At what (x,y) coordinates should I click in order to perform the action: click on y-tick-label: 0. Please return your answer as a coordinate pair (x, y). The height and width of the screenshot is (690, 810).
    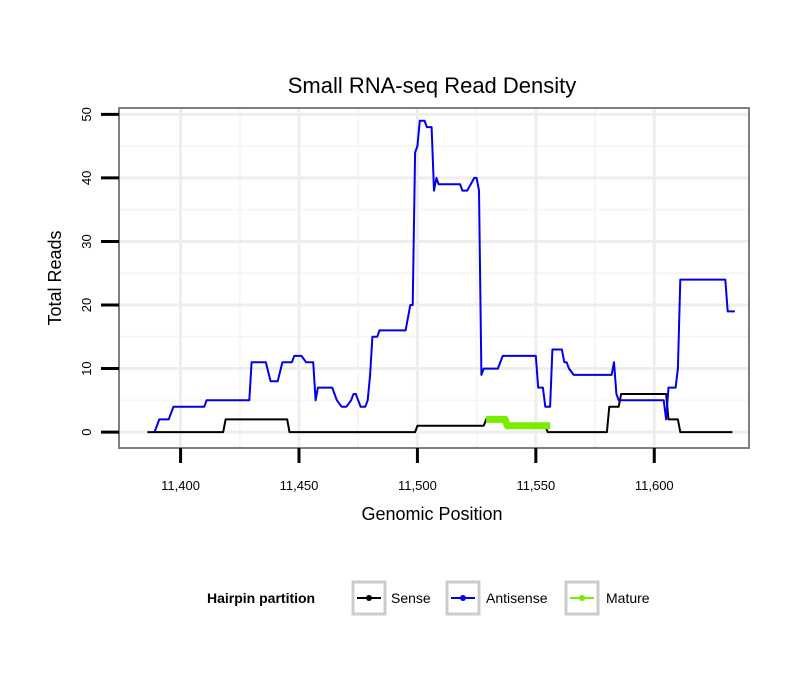
    Looking at the image, I should click on (86, 431).